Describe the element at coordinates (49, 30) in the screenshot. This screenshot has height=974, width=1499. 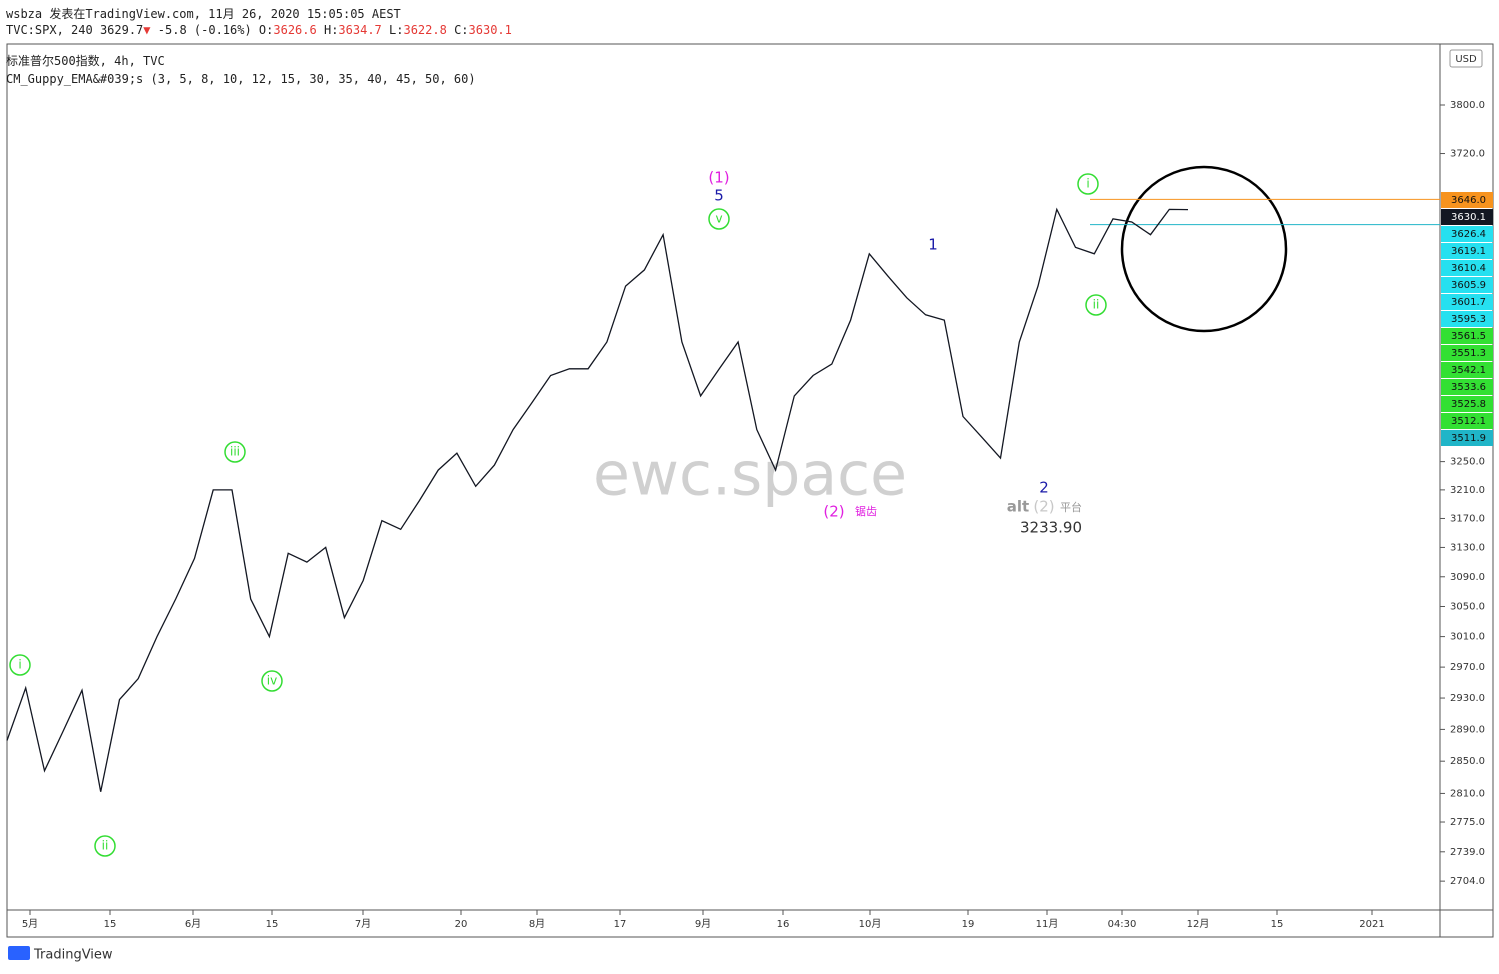
I see `symbol: TVC:SPX, 240` at that location.